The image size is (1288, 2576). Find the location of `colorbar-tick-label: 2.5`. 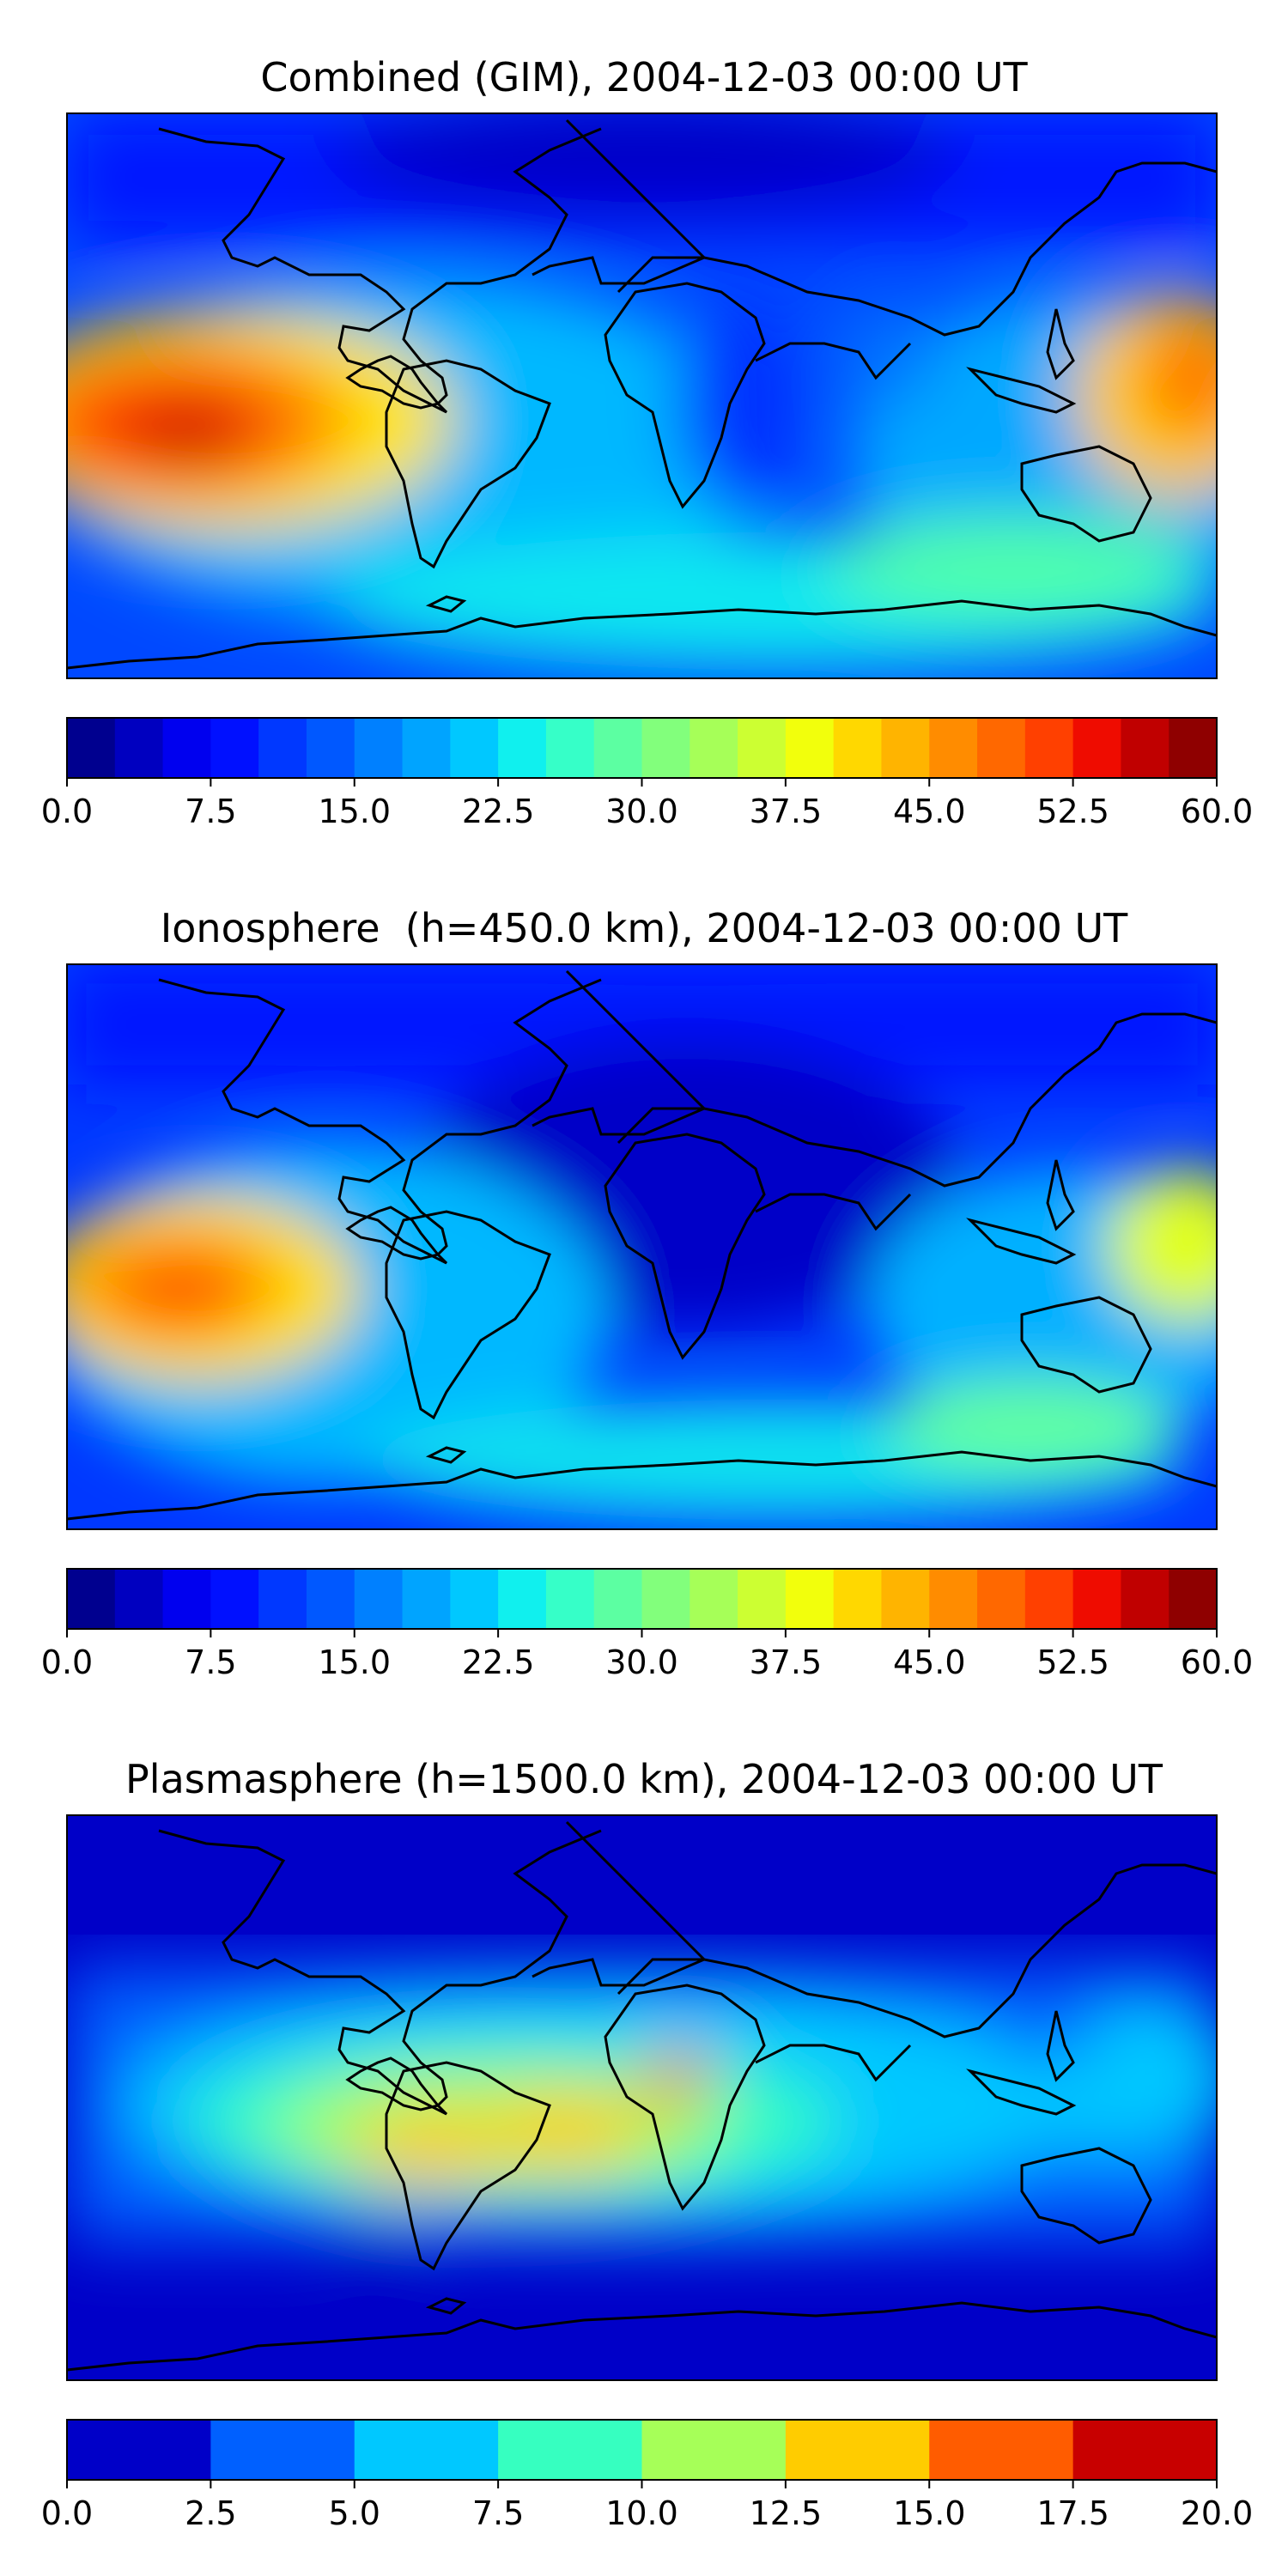

colorbar-tick-label: 2.5 is located at coordinates (210, 2513).